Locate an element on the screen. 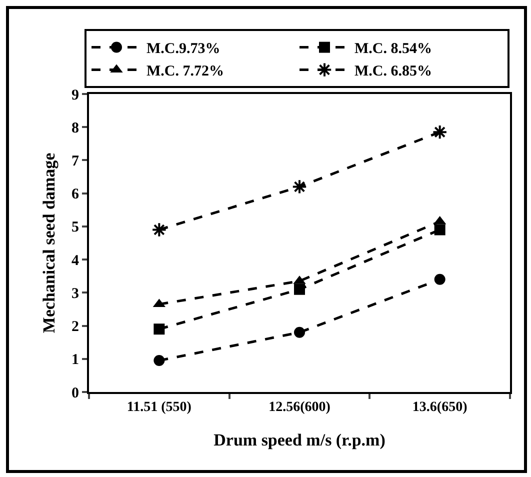  y-tick-label: 3 is located at coordinates (75, 294).